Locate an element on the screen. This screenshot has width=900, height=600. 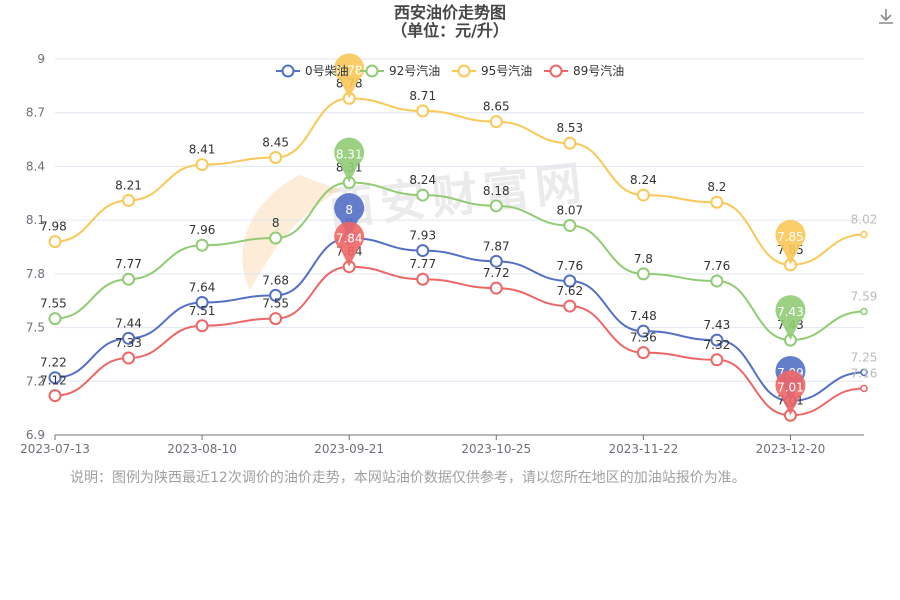
max-markpoint-value: 8.31 is located at coordinates (349, 155).